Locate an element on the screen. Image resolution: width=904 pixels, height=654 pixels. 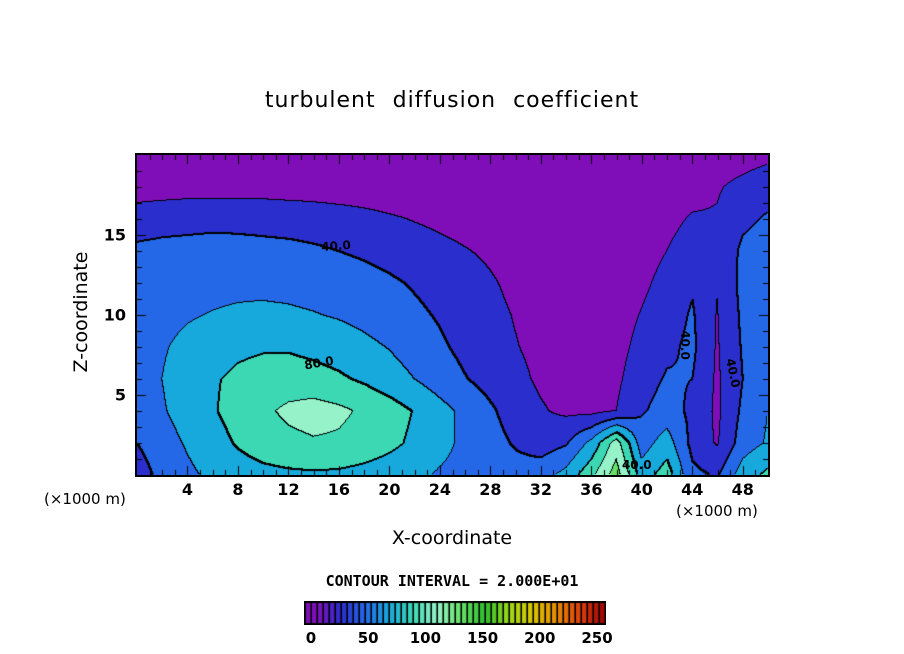
colorbar-tick-label: 100 is located at coordinates (425, 638).